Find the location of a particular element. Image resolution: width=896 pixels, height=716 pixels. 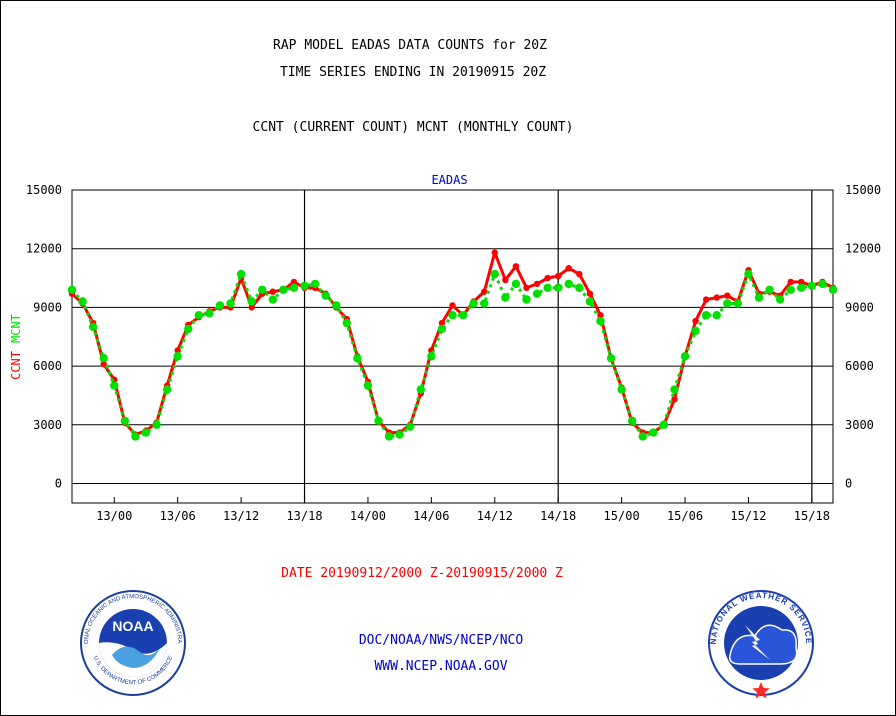

x-tick-label: 13/18 is located at coordinates (304, 516).